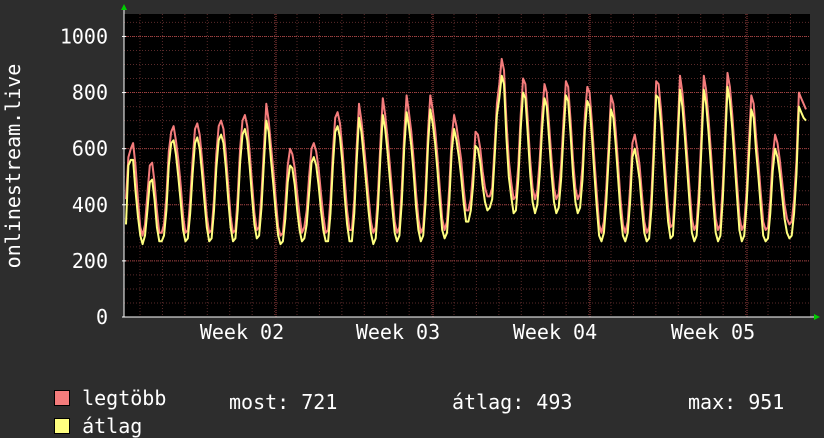 The width and height of the screenshot is (824, 438). I want to click on legend-label-avg: átlag, so click(112, 426).